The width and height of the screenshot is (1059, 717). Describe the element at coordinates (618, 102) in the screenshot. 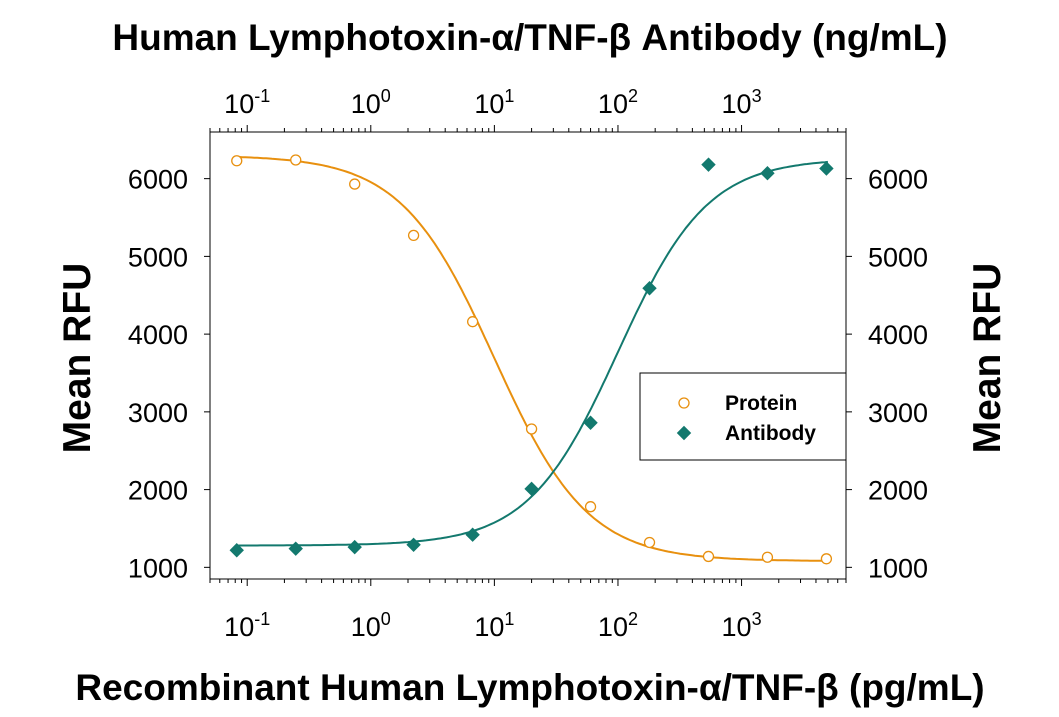

I see `x-tick-label-top: 10²` at that location.